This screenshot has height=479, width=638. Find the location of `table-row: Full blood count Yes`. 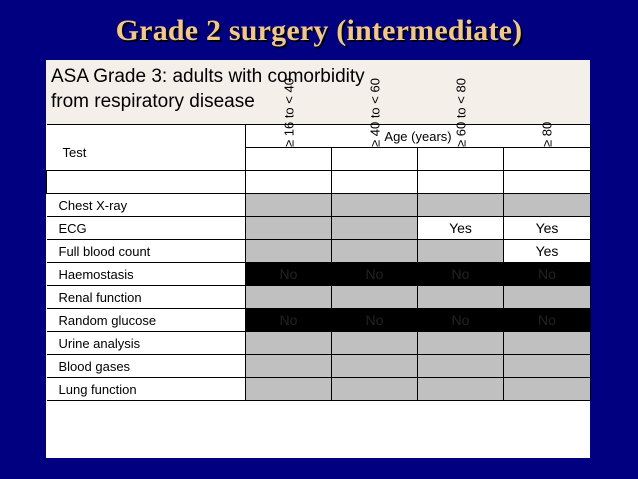

table-row: Full blood count Yes is located at coordinates (319, 251).